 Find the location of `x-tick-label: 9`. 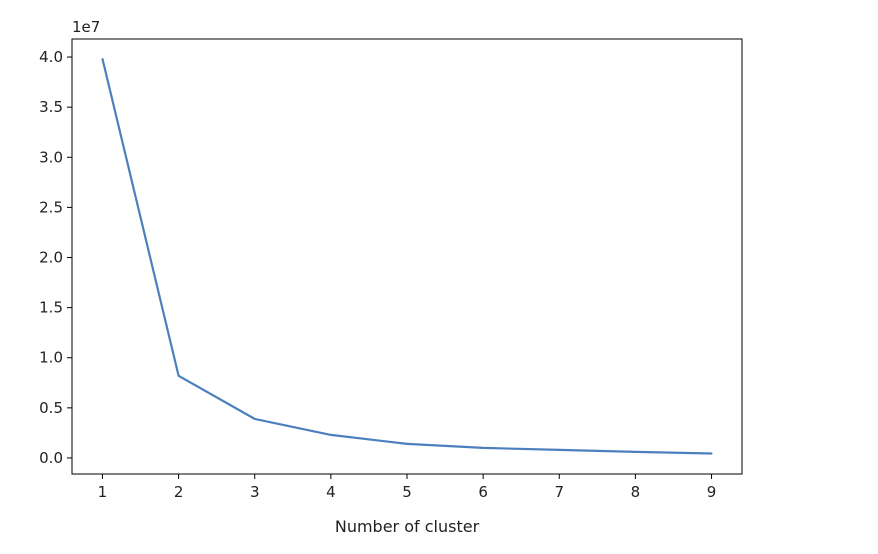

x-tick-label: 9 is located at coordinates (712, 492).